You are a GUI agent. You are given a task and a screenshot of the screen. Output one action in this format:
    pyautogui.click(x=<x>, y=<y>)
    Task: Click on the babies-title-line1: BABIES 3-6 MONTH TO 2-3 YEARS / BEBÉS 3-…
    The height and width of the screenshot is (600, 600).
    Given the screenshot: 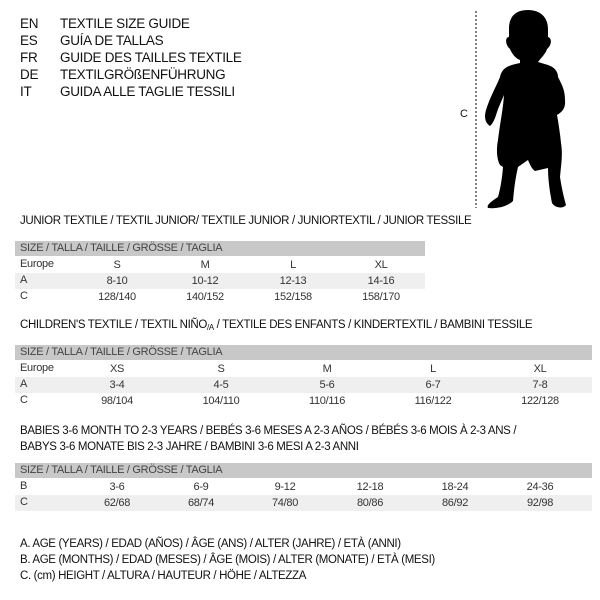 What is the action you would take?
    pyautogui.click(x=268, y=431)
    